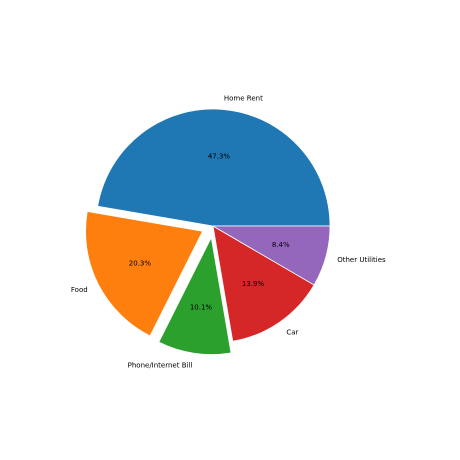 This screenshot has width=460, height=460. I want to click on pie-slice-home-rent, so click(214, 167).